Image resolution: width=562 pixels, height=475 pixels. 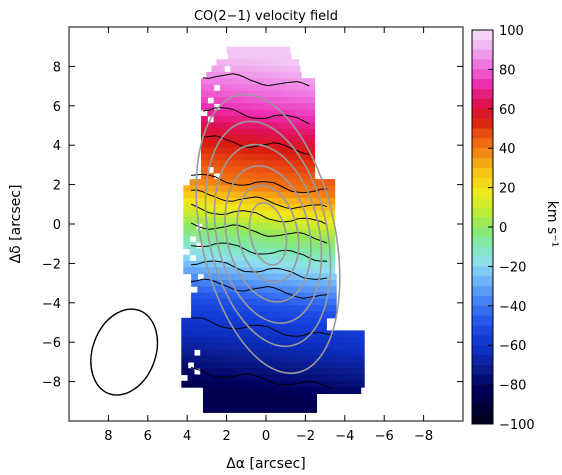 I want to click on colorbar-tick-label: 0, so click(x=503, y=228).